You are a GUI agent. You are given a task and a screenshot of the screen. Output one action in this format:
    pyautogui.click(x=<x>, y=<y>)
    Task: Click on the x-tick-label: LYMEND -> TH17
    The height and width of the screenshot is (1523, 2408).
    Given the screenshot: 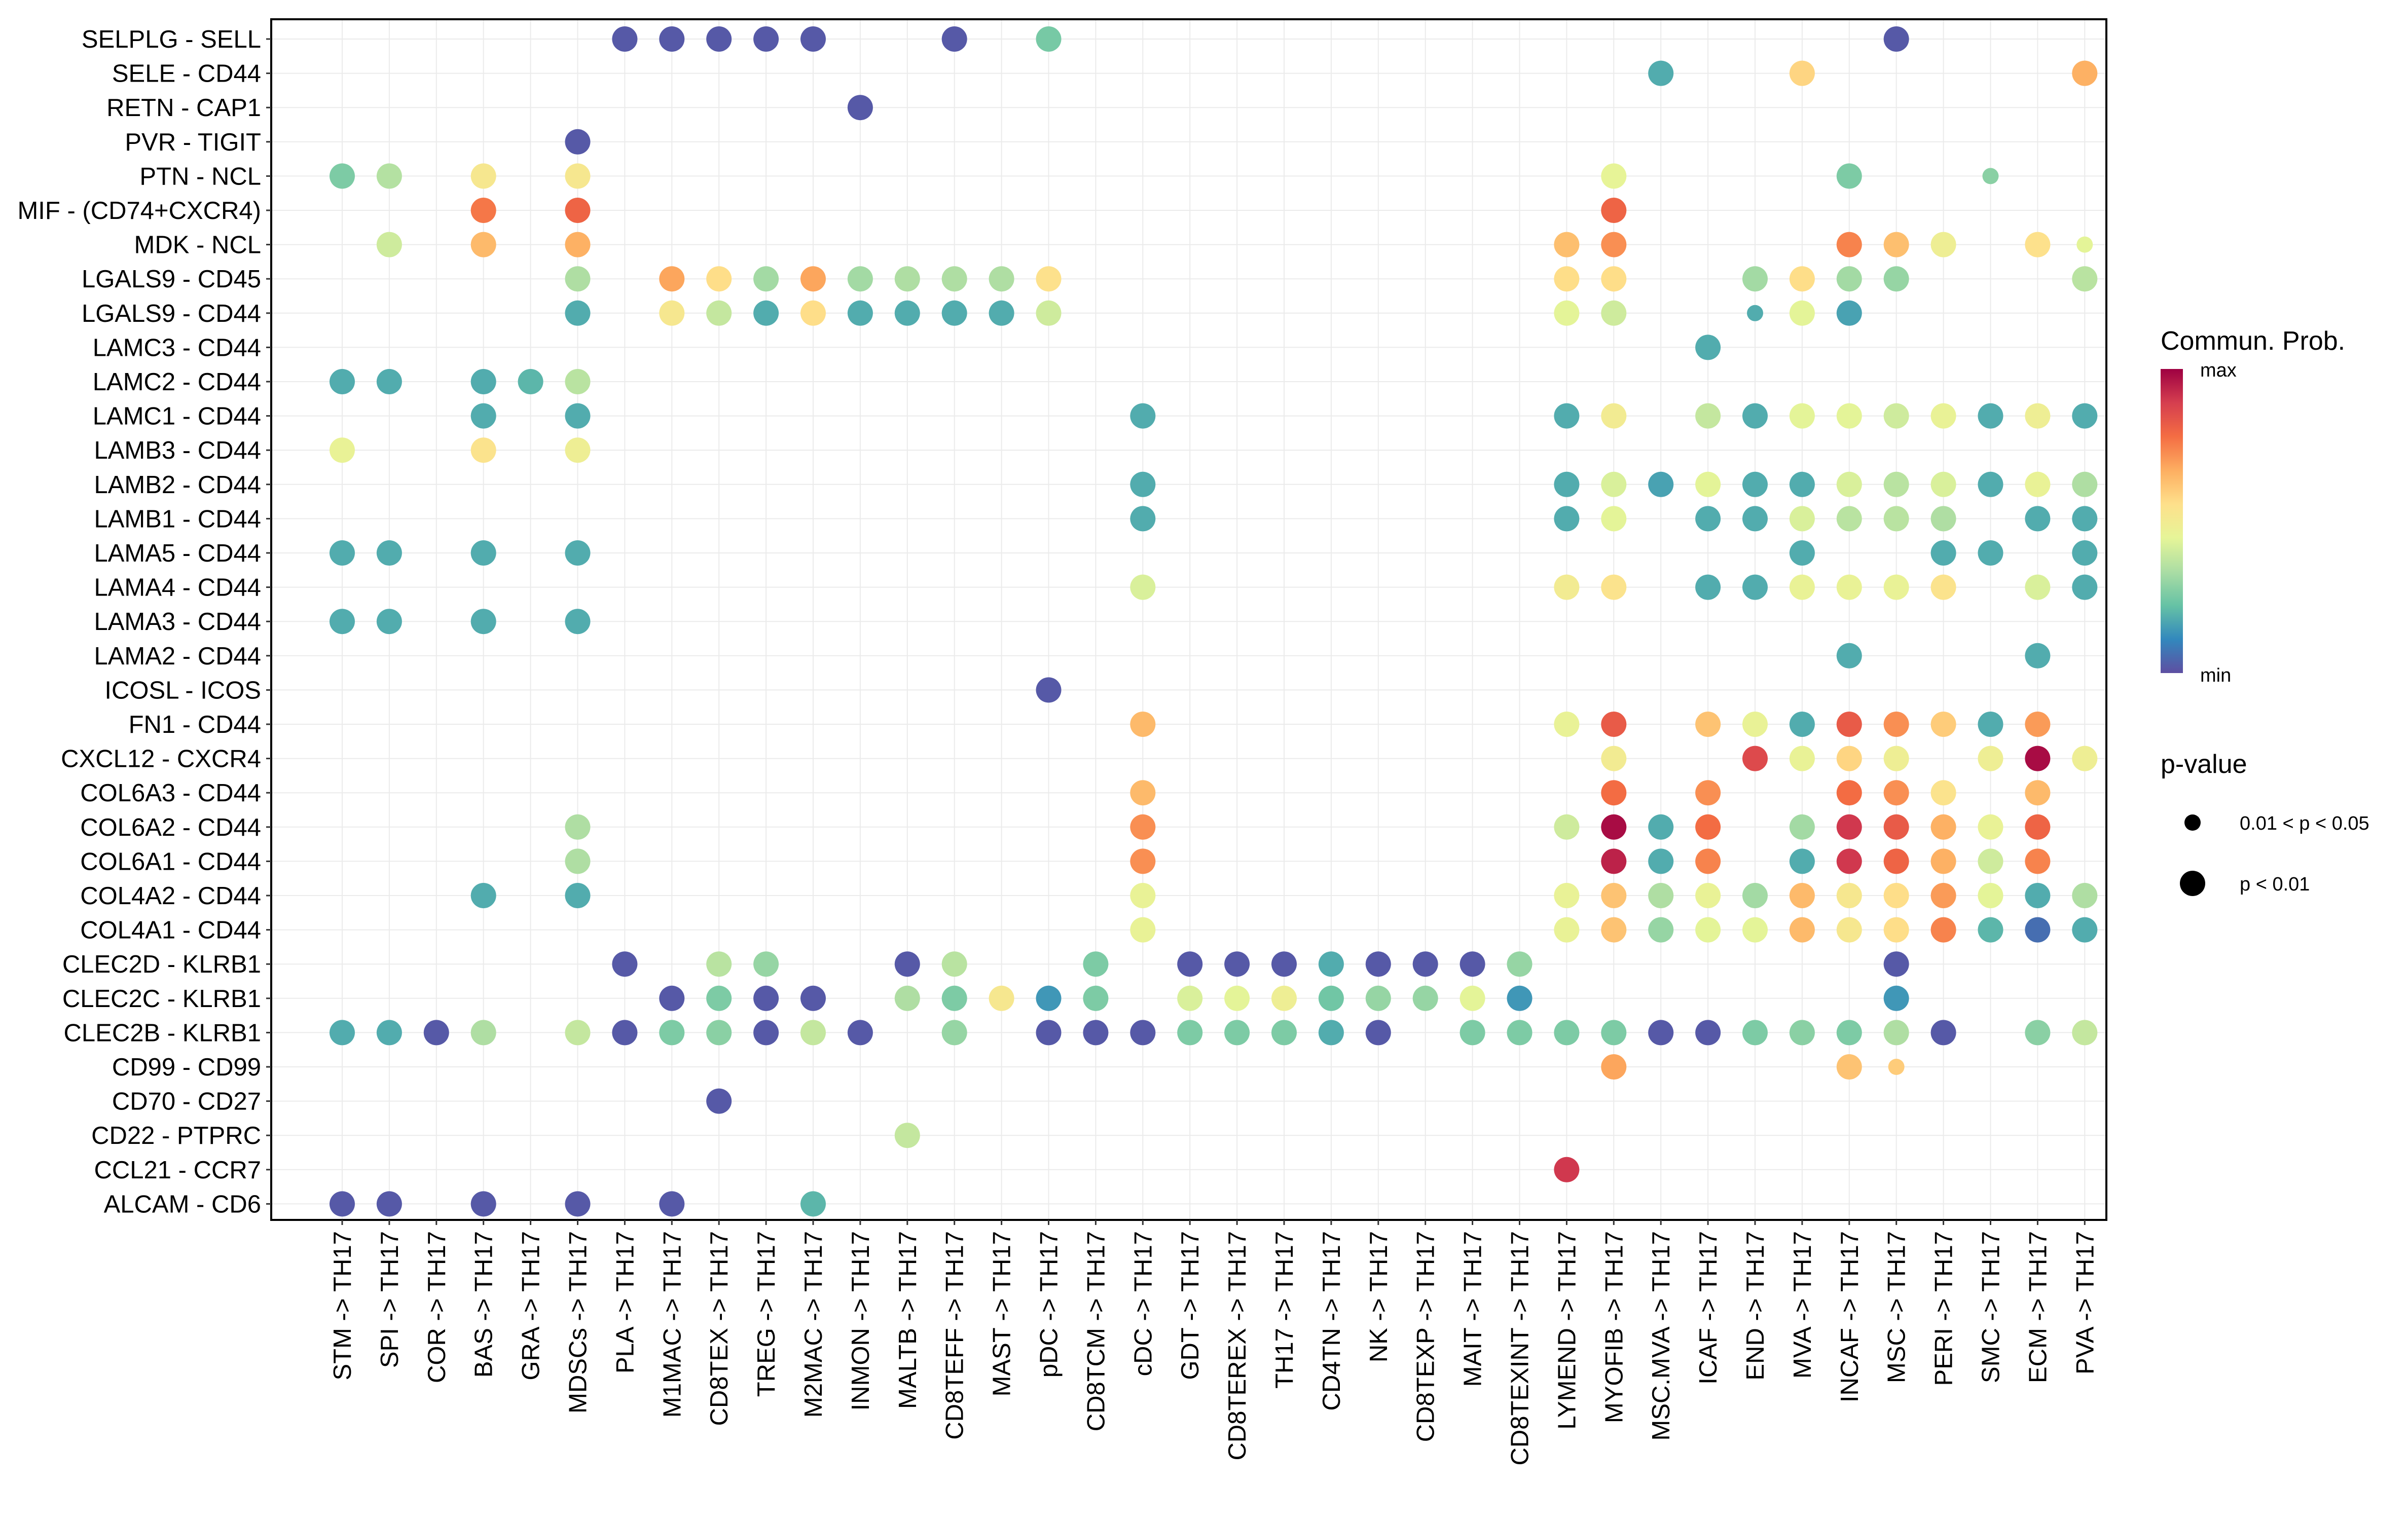 What is the action you would take?
    pyautogui.click(x=1567, y=1330)
    